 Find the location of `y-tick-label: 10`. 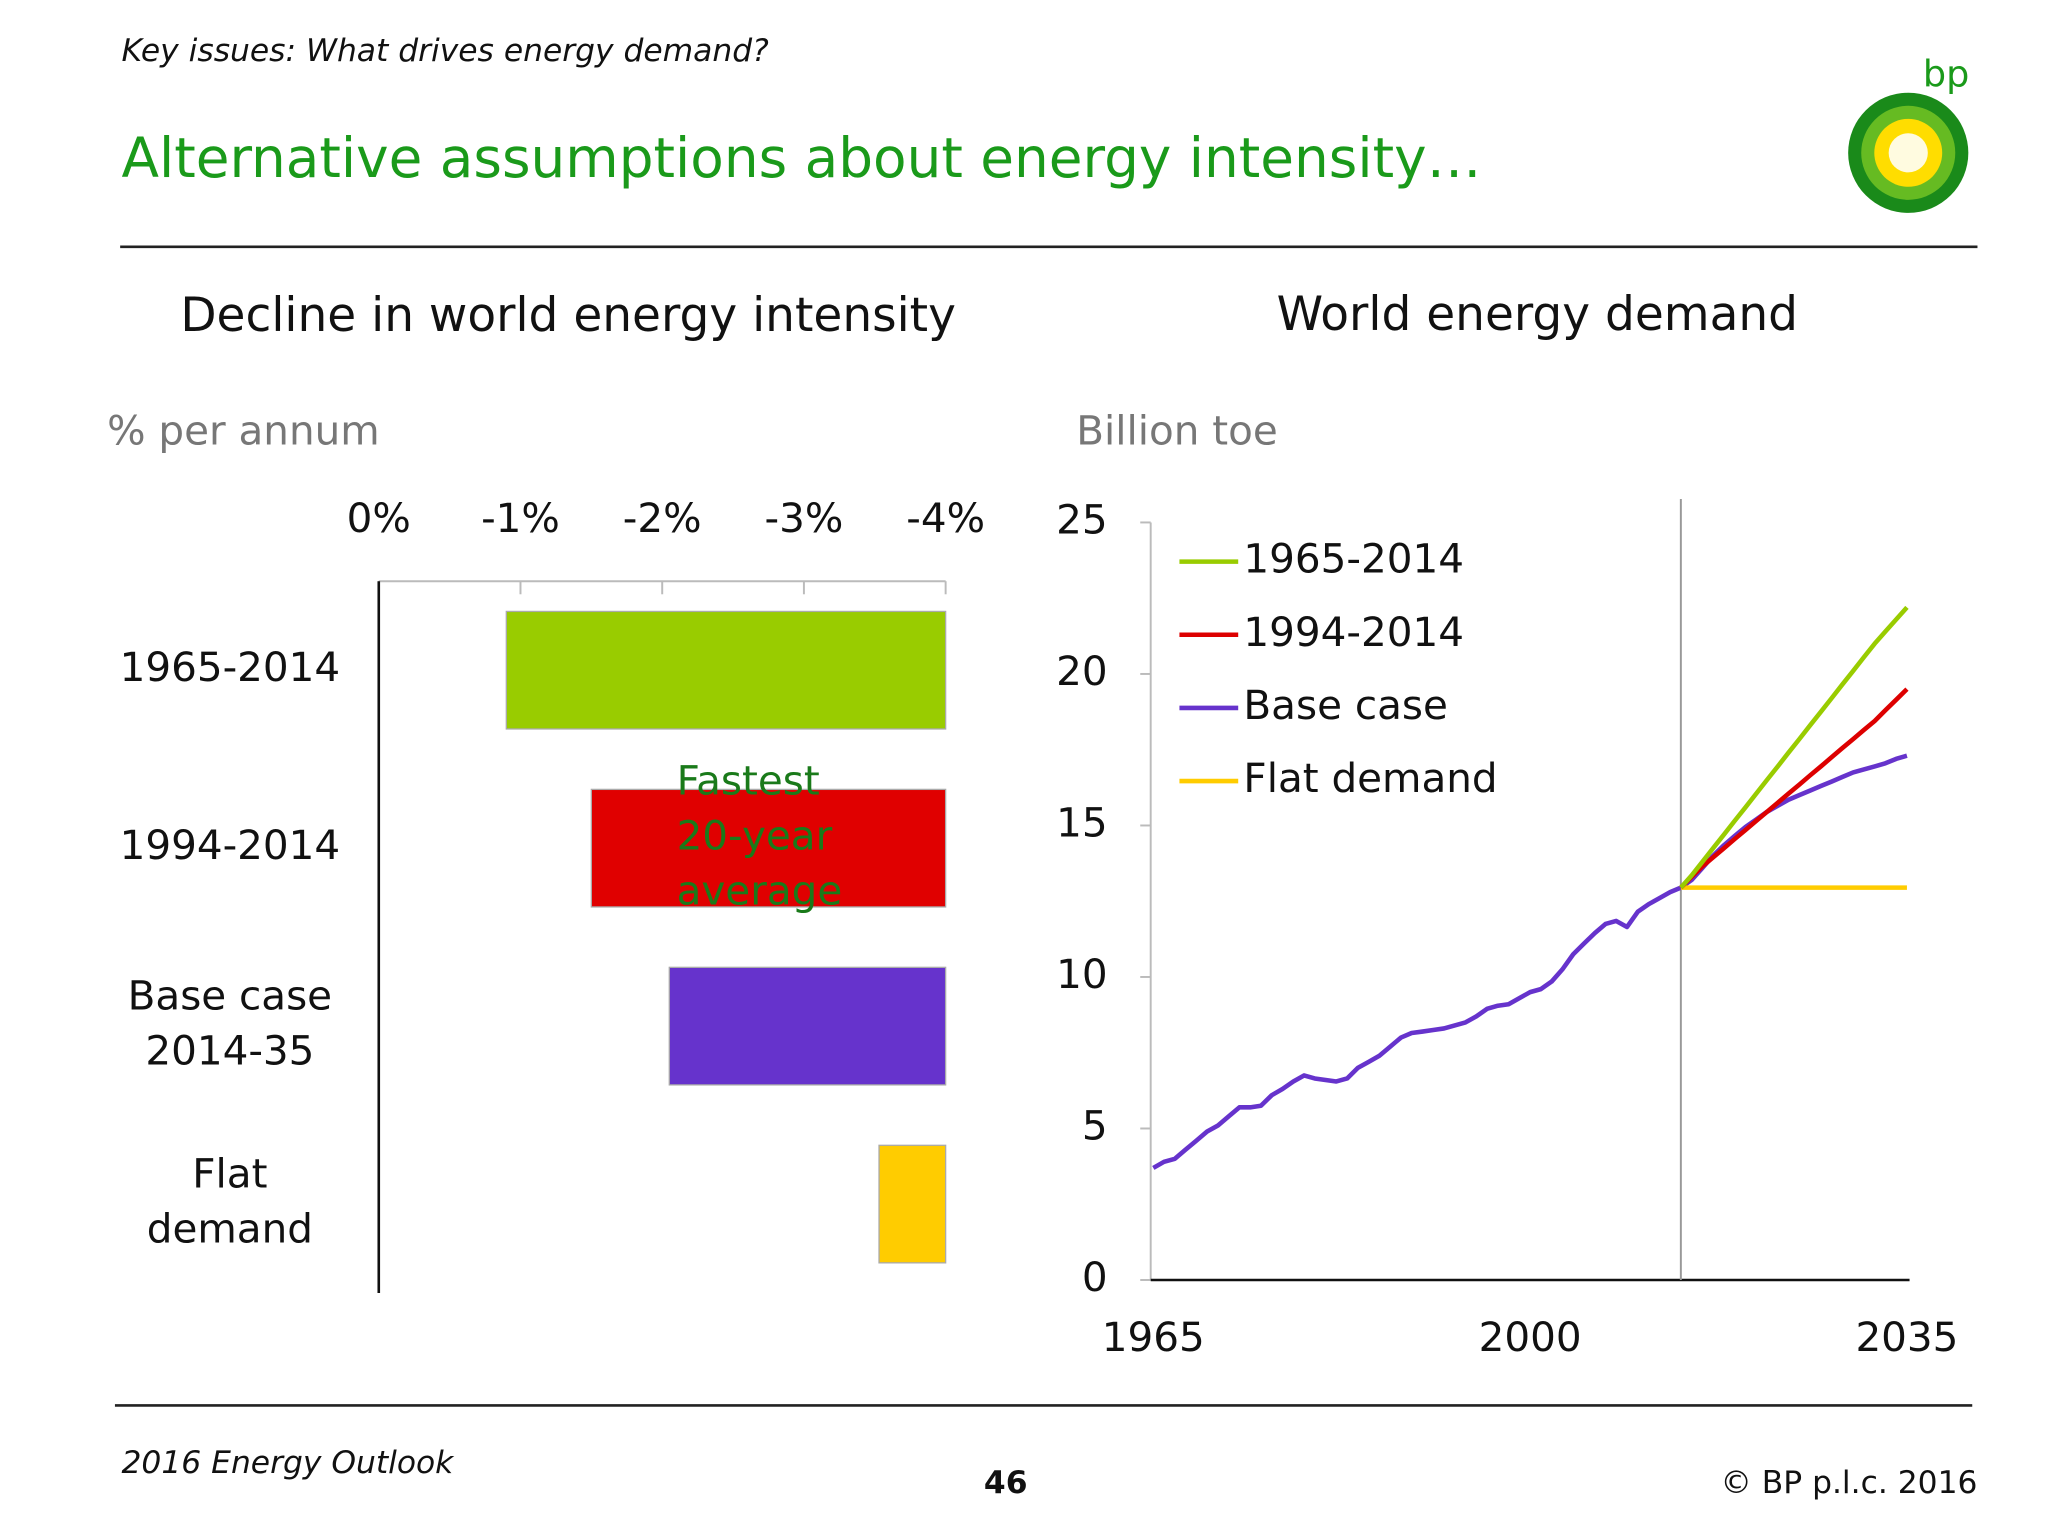

y-tick-label: 10 is located at coordinates (1082, 974).